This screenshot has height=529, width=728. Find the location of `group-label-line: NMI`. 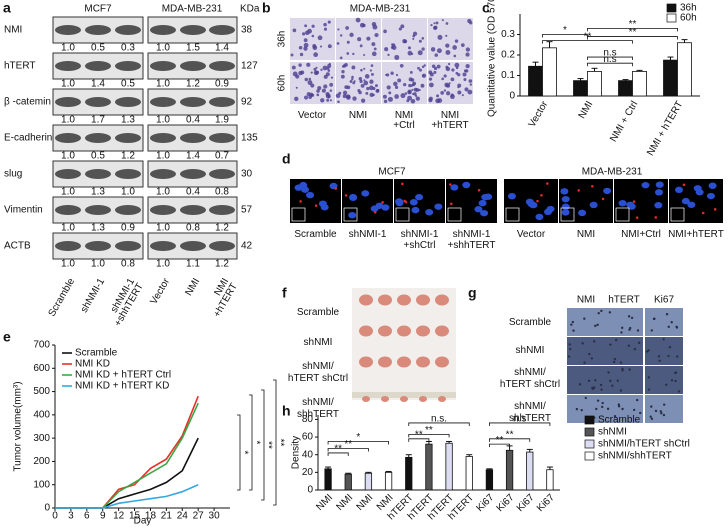

group-label-line: NMI is located at coordinates (358, 115).